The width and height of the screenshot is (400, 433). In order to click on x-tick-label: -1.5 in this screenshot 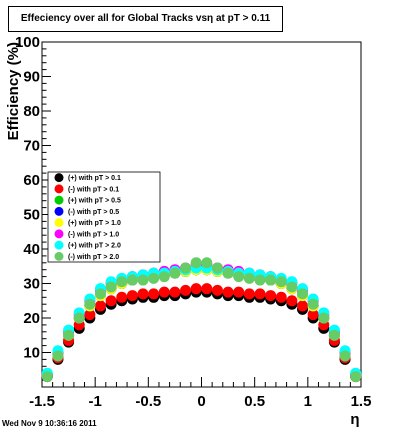, I will do `click(42, 401)`.